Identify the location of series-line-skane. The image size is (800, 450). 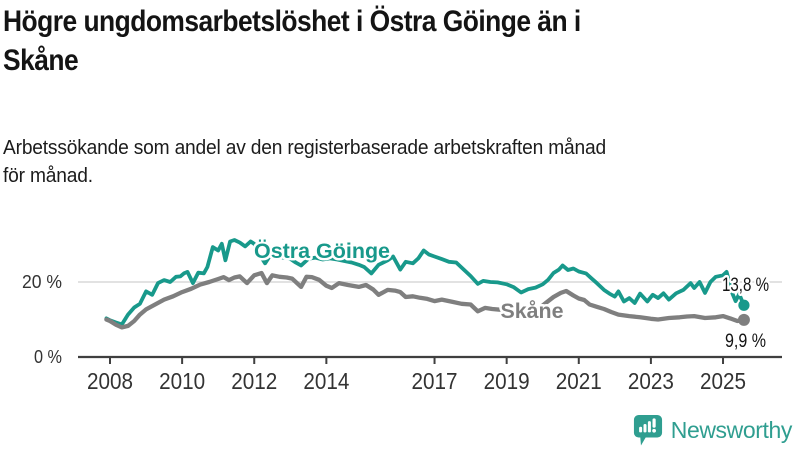
(425, 300).